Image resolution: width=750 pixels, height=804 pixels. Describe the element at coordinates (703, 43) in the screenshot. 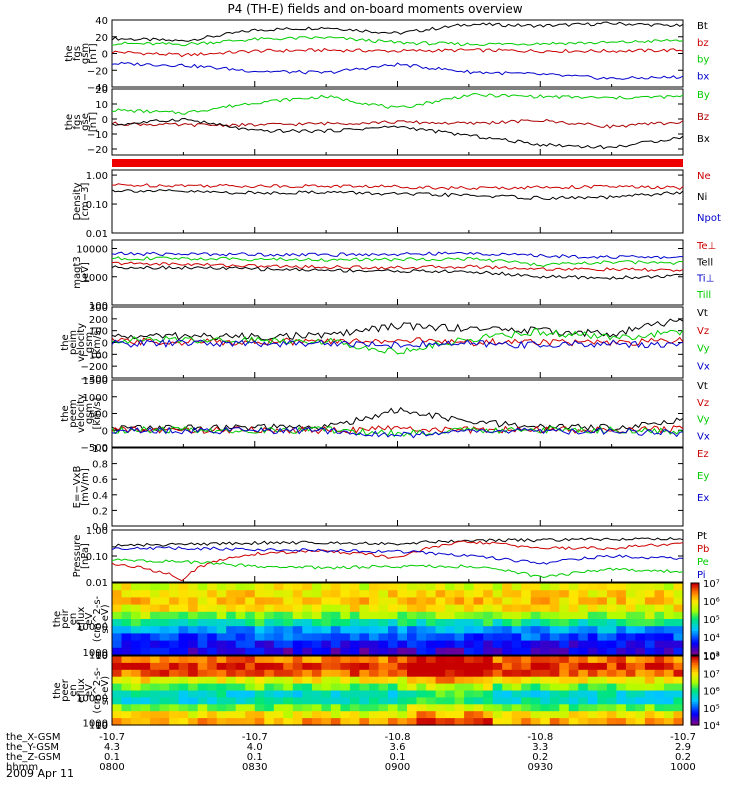

I see `legend-bz: bz` at that location.